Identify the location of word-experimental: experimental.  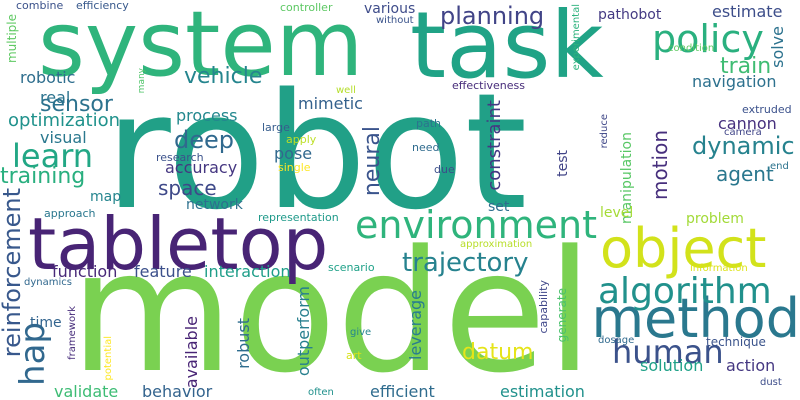
(576, 37).